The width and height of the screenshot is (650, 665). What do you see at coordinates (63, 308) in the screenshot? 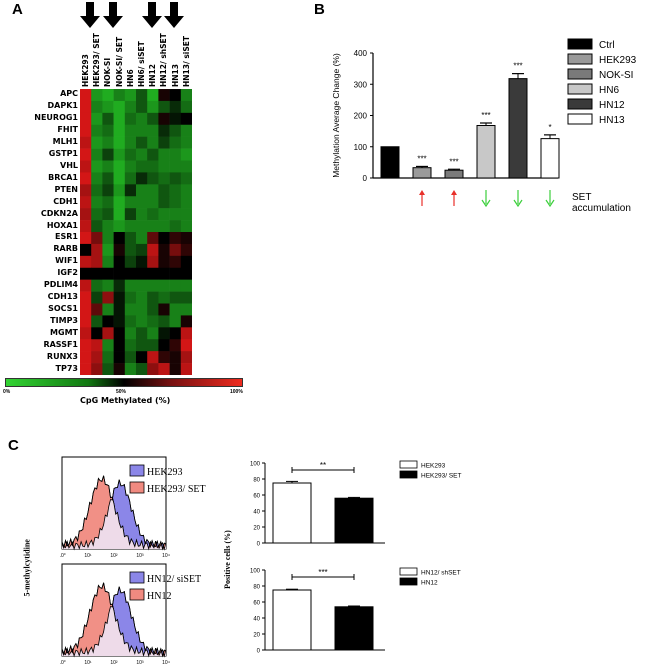
I see `gene-label: SOCS1` at bounding box center [63, 308].